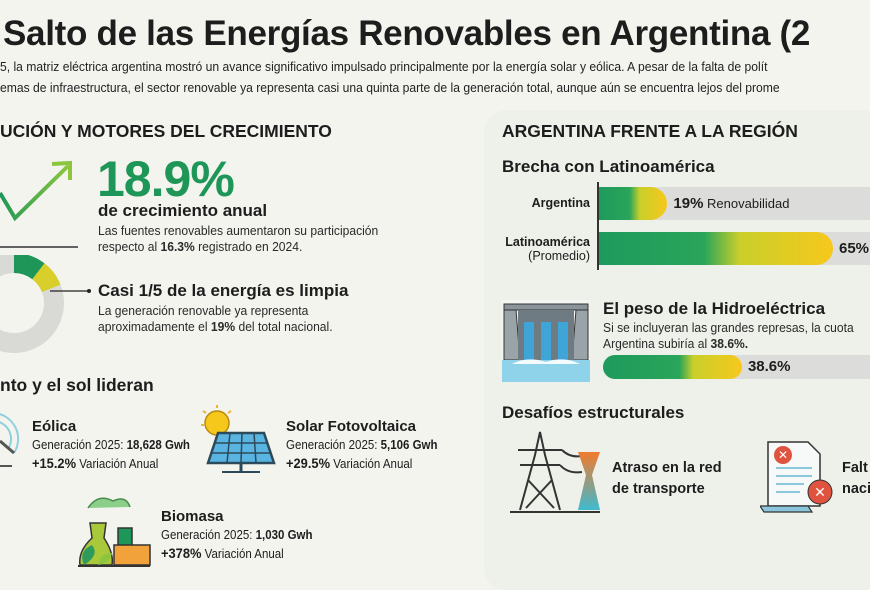 This screenshot has width=870, height=590. What do you see at coordinates (796, 477) in the screenshot?
I see `rejected-document-icon: ✕ ✕` at bounding box center [796, 477].